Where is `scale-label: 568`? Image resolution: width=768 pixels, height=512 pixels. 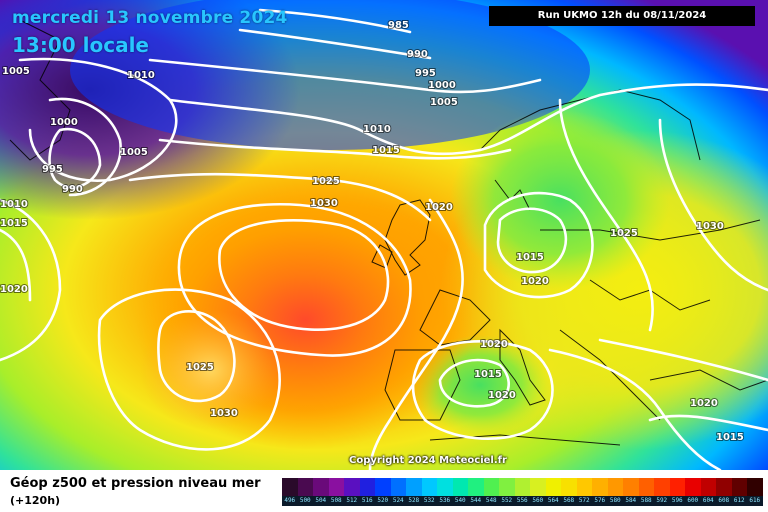
scale-label: 568 is located at coordinates (569, 500).